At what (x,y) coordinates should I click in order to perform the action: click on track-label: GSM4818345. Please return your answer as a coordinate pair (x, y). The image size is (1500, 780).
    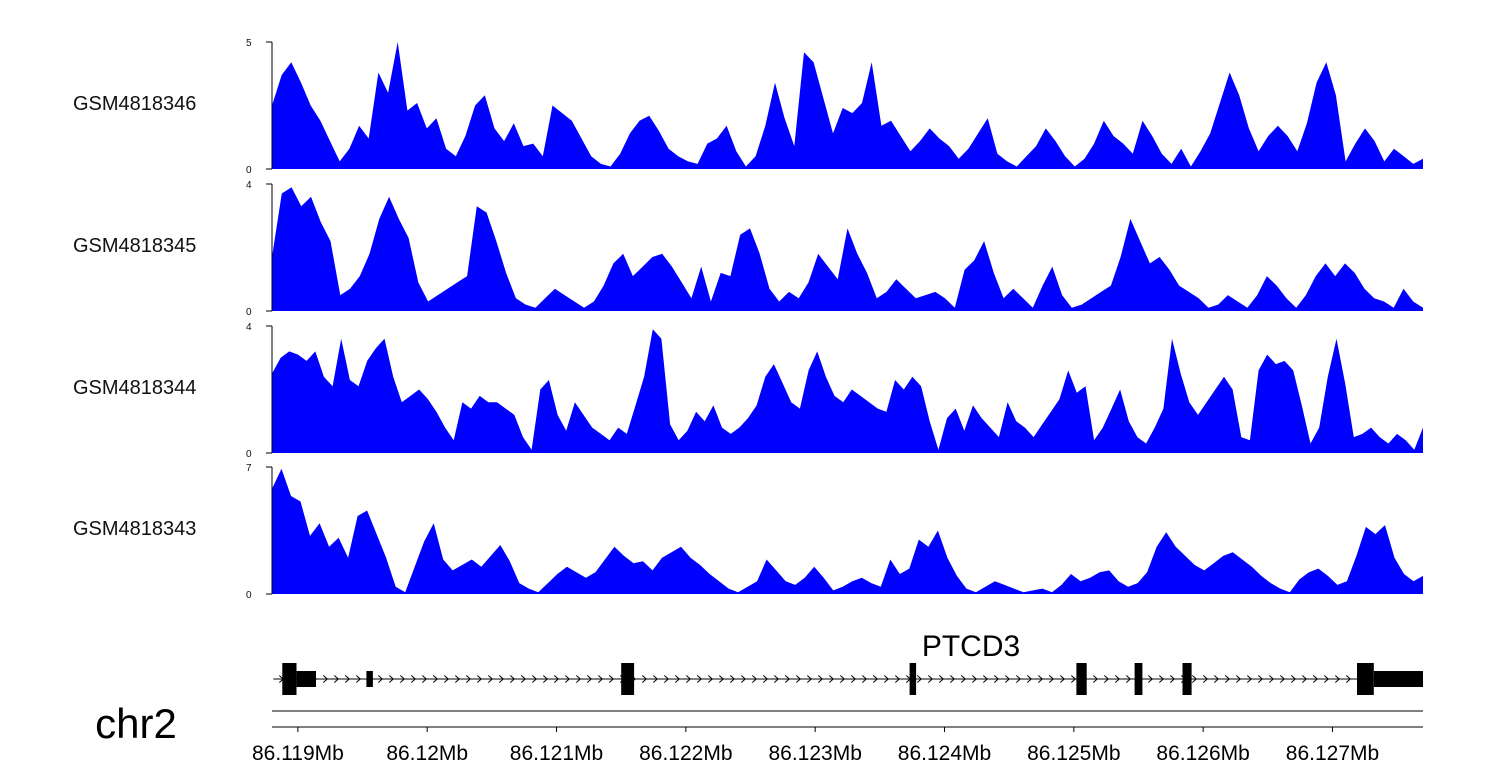
    Looking at the image, I should click on (134, 246).